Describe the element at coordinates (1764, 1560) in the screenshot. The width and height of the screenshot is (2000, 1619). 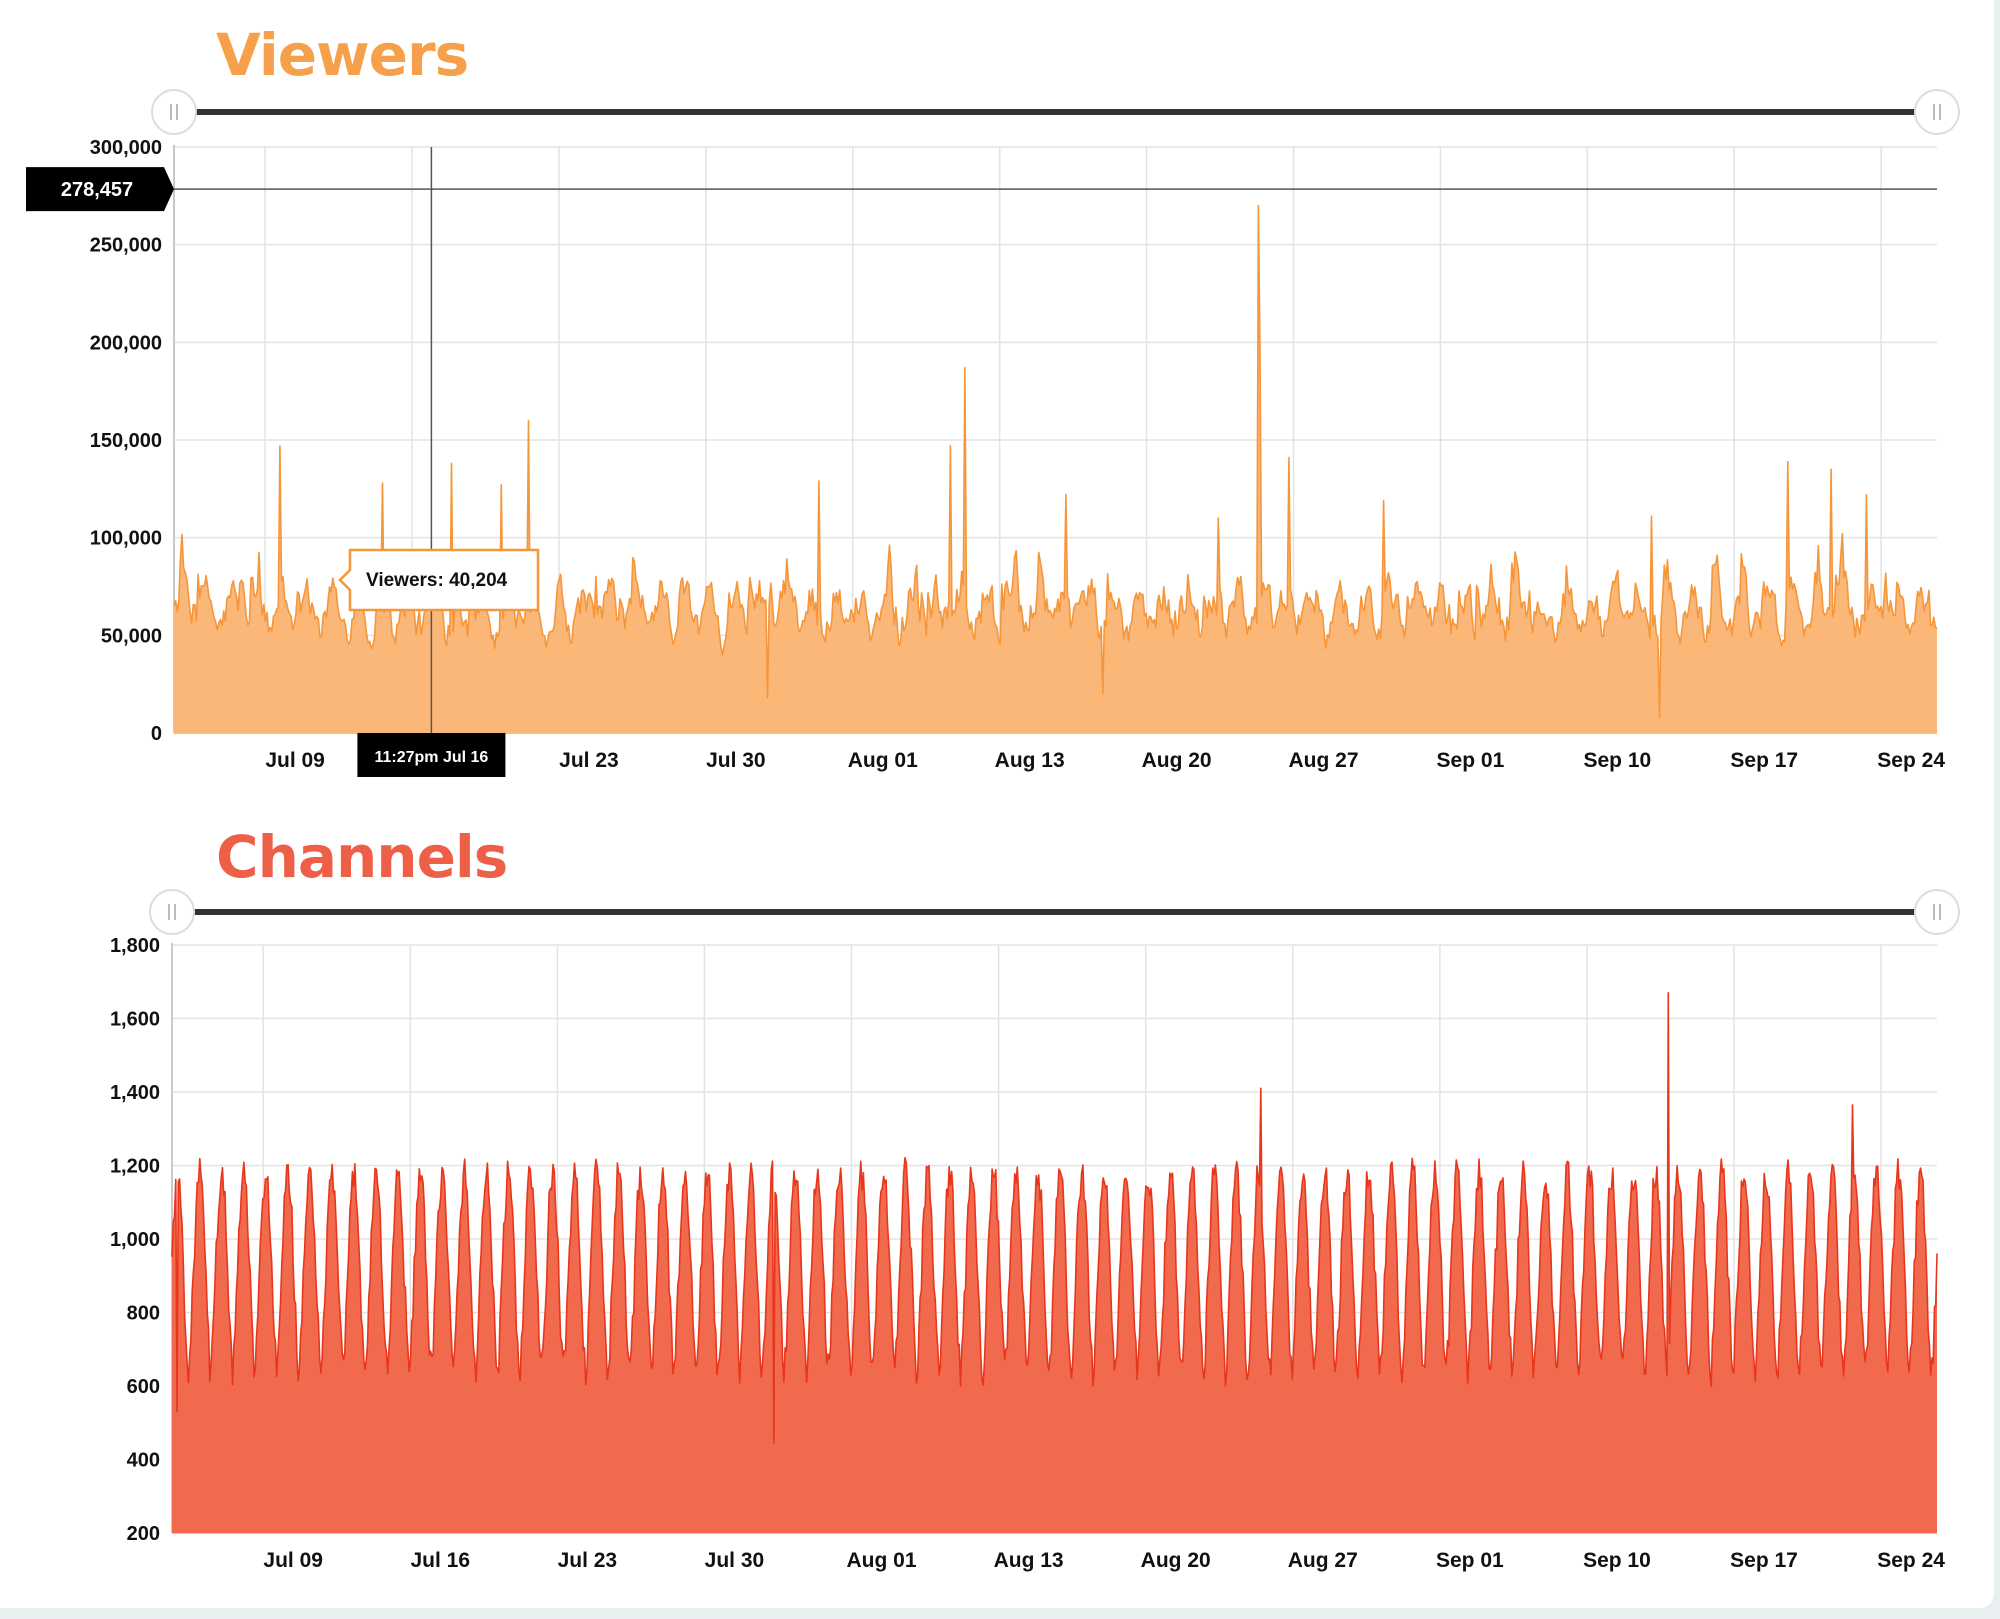
I see `channels-x-tick-label: Sep 17` at that location.